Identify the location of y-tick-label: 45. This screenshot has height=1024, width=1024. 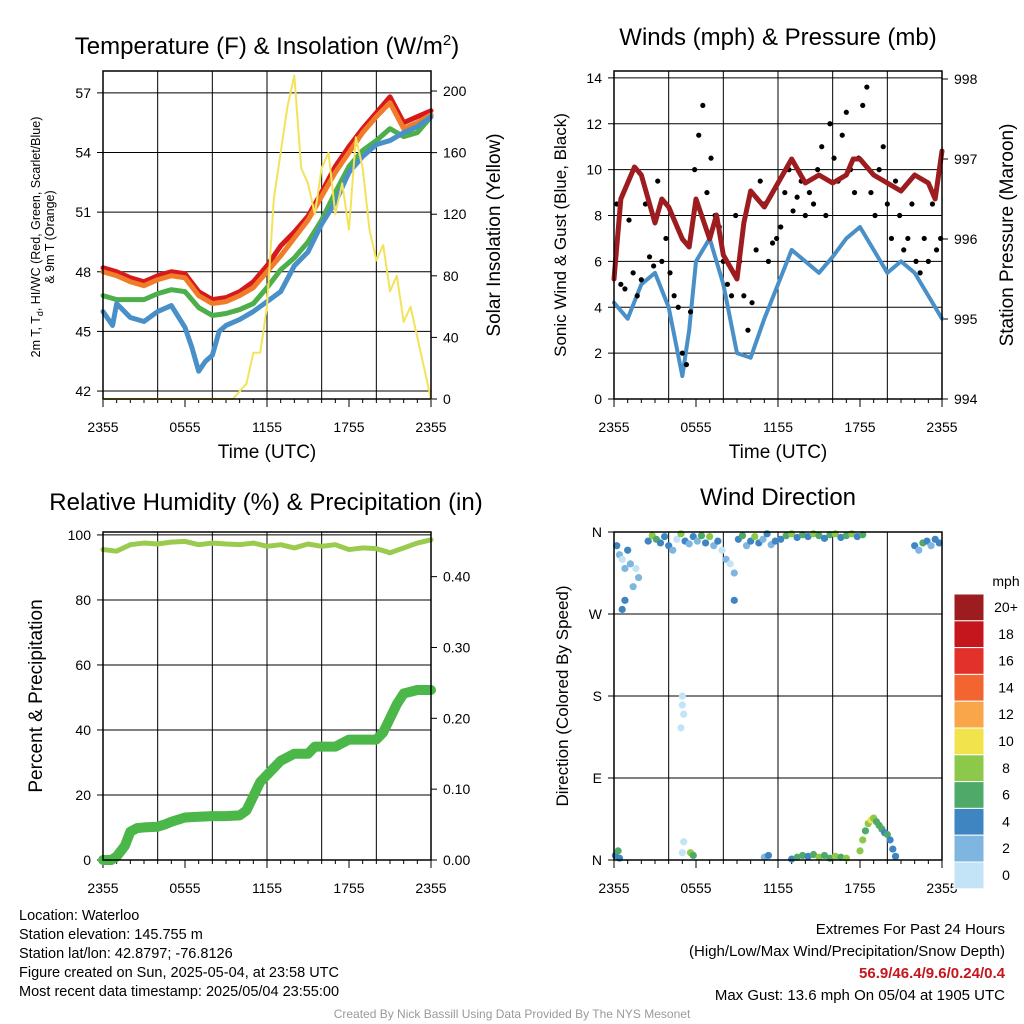
(83, 331).